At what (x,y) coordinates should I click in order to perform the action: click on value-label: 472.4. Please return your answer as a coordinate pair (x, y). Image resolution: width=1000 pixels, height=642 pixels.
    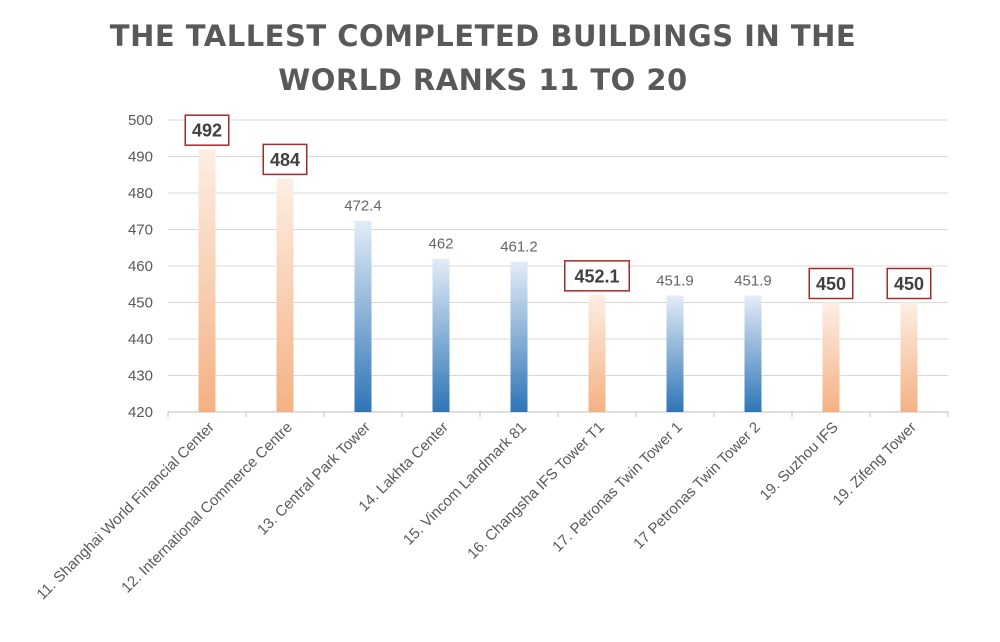
    Looking at the image, I should click on (363, 206).